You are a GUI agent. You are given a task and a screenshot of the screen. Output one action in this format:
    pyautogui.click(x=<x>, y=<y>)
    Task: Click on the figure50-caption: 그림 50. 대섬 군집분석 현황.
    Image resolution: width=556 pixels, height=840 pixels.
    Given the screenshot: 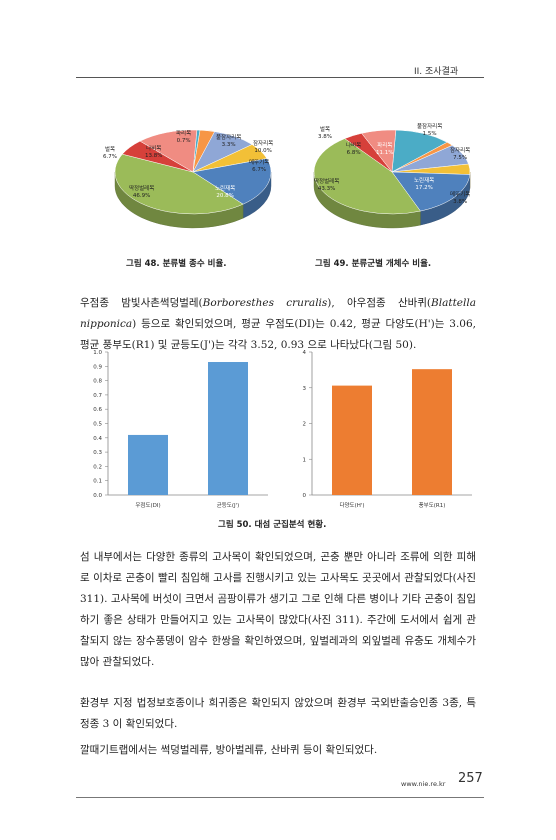 What is the action you would take?
    pyautogui.click(x=272, y=525)
    